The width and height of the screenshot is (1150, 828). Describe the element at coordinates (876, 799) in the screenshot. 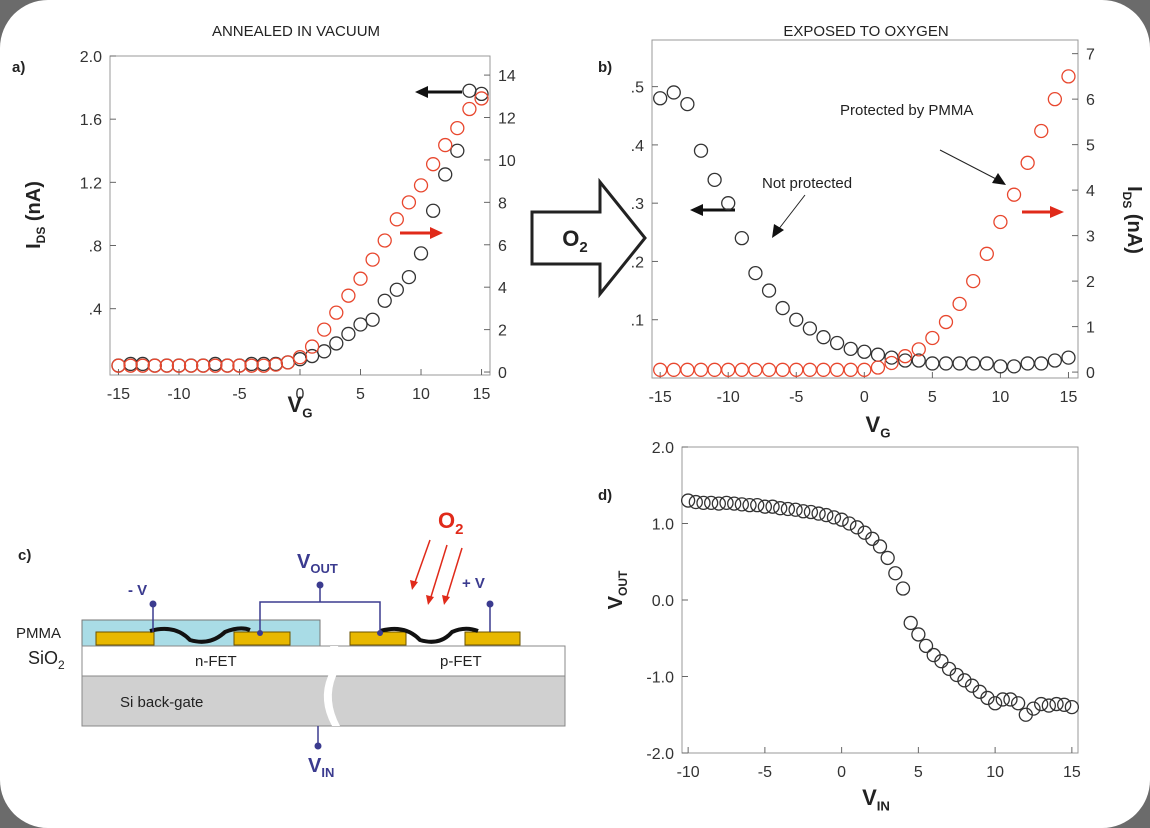

I see `axis-label: VIN` at that location.